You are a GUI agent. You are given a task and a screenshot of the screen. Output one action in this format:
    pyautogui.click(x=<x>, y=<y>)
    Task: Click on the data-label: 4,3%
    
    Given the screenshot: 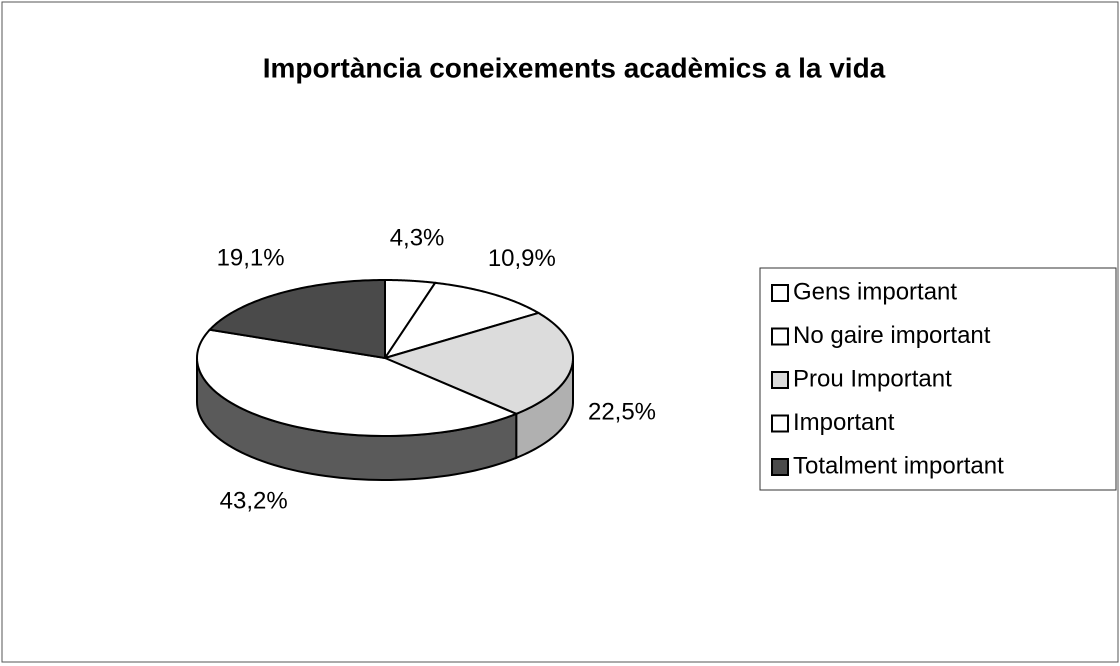 What is the action you would take?
    pyautogui.click(x=417, y=237)
    